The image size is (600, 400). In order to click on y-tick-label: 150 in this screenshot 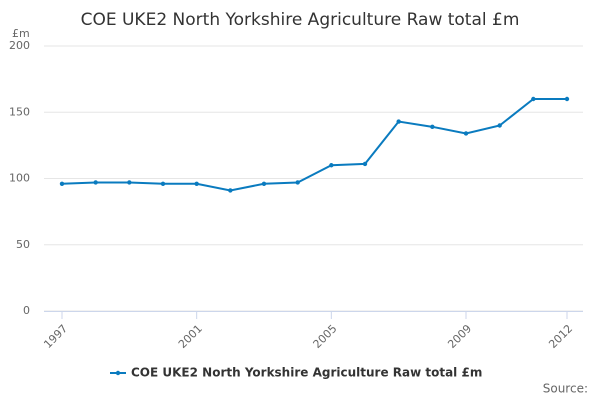, I will do `click(19, 111)`.